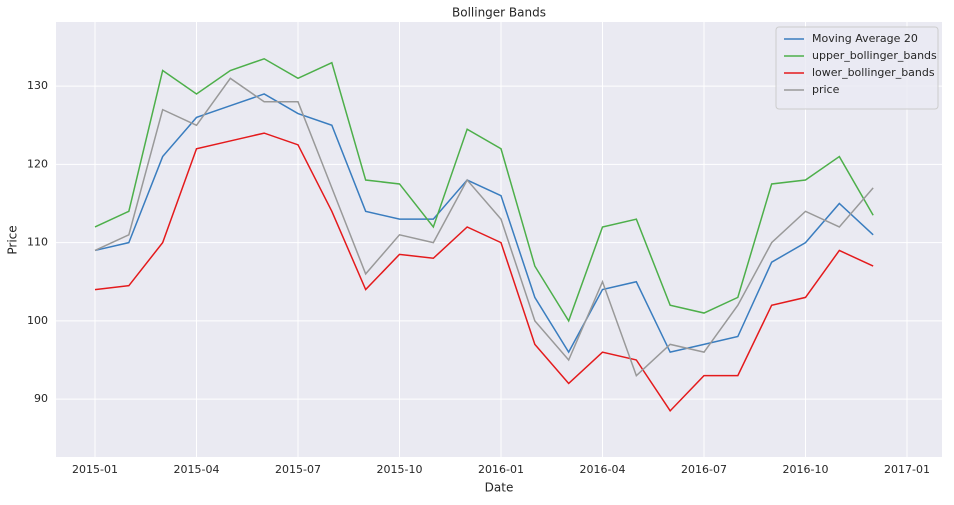 The height and width of the screenshot is (505, 954). What do you see at coordinates (41, 398) in the screenshot?
I see `y-tick-label: 90` at bounding box center [41, 398].